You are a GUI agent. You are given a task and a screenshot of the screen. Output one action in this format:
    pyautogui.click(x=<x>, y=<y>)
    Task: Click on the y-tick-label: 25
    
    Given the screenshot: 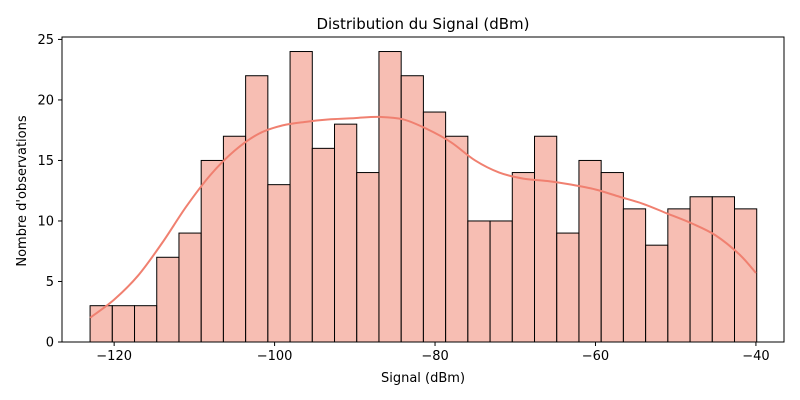 What is the action you would take?
    pyautogui.click(x=45, y=40)
    